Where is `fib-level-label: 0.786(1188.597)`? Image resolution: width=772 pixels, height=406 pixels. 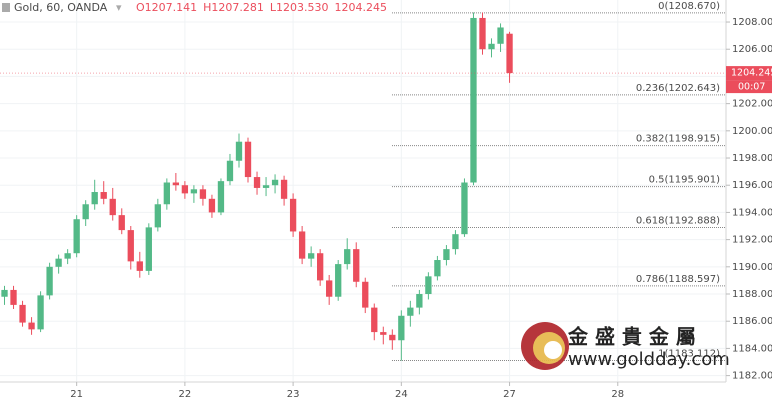 fib-level-label: 0.786(1188.597) is located at coordinates (678, 279).